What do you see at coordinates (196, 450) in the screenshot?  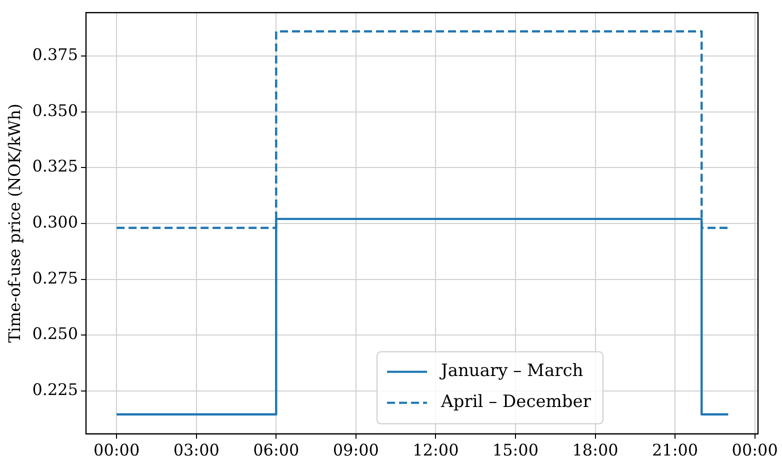 I see `x-tick-label: 03:00` at bounding box center [196, 450].